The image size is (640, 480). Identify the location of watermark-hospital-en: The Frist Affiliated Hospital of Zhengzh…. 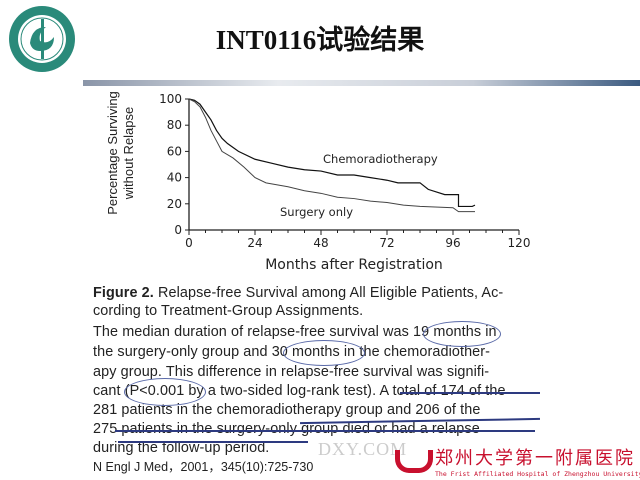
(537, 474).